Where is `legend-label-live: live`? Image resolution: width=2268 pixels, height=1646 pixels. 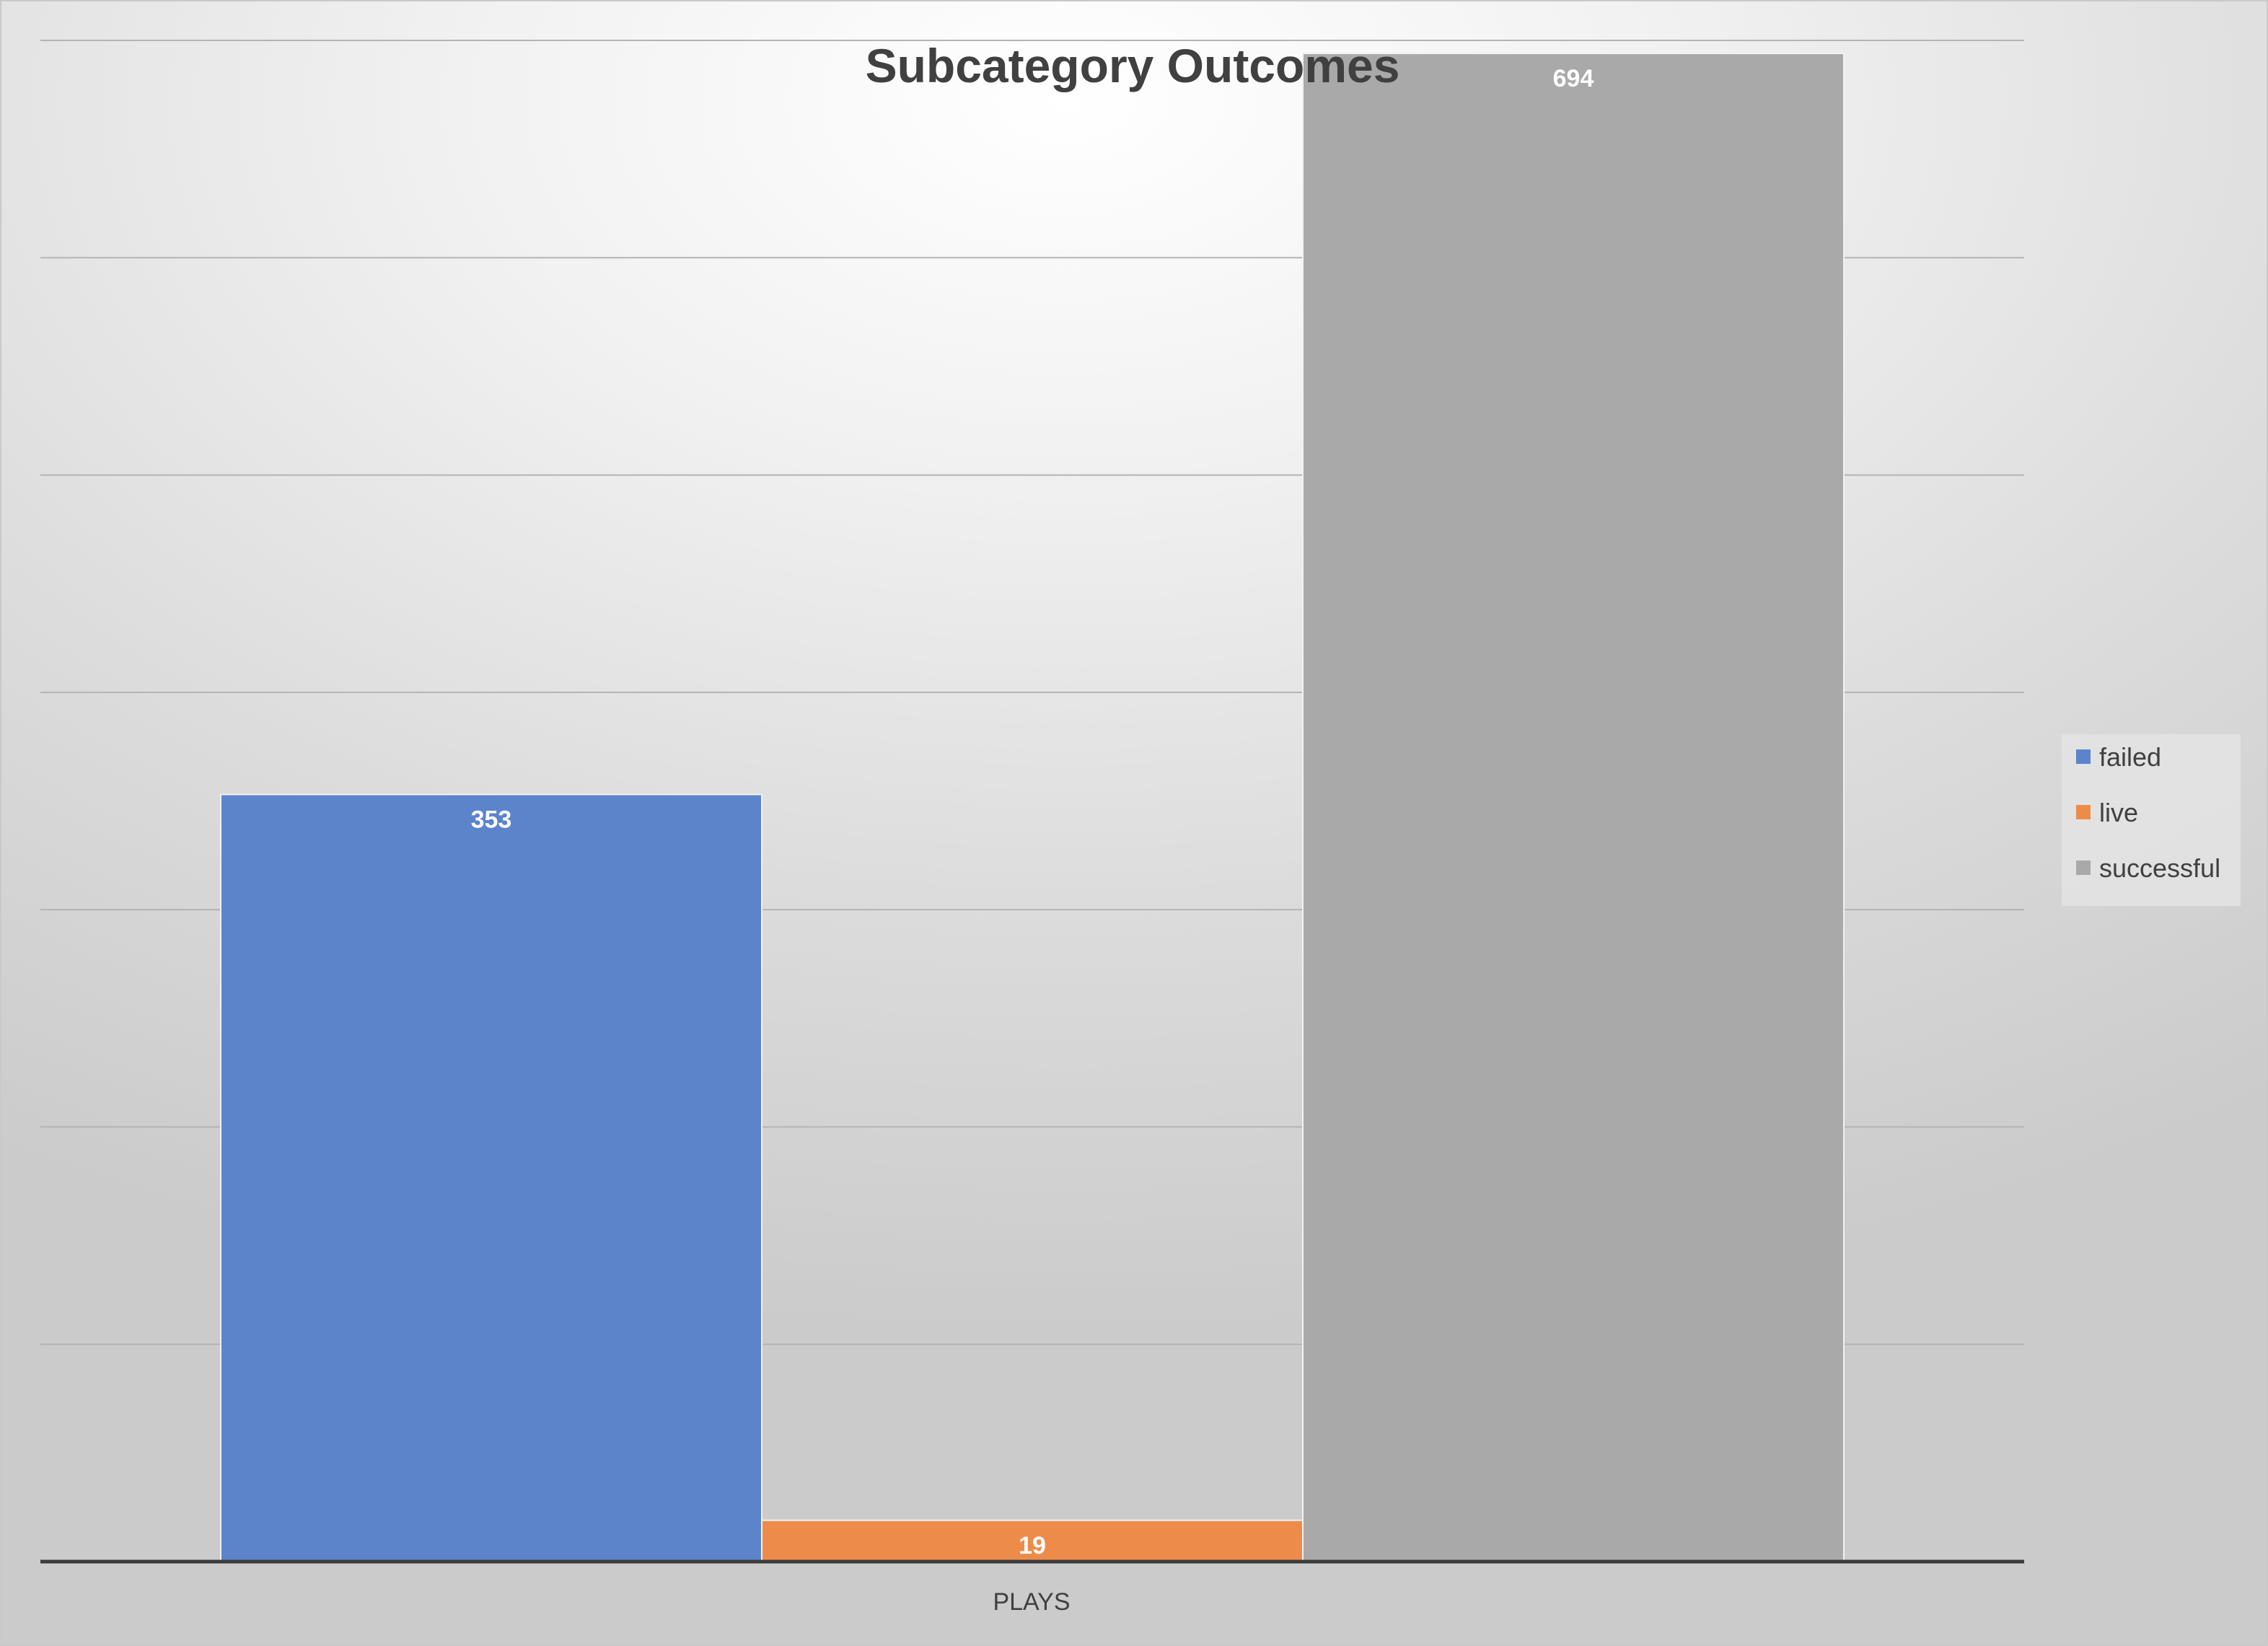 legend-label-live: live is located at coordinates (2118, 812).